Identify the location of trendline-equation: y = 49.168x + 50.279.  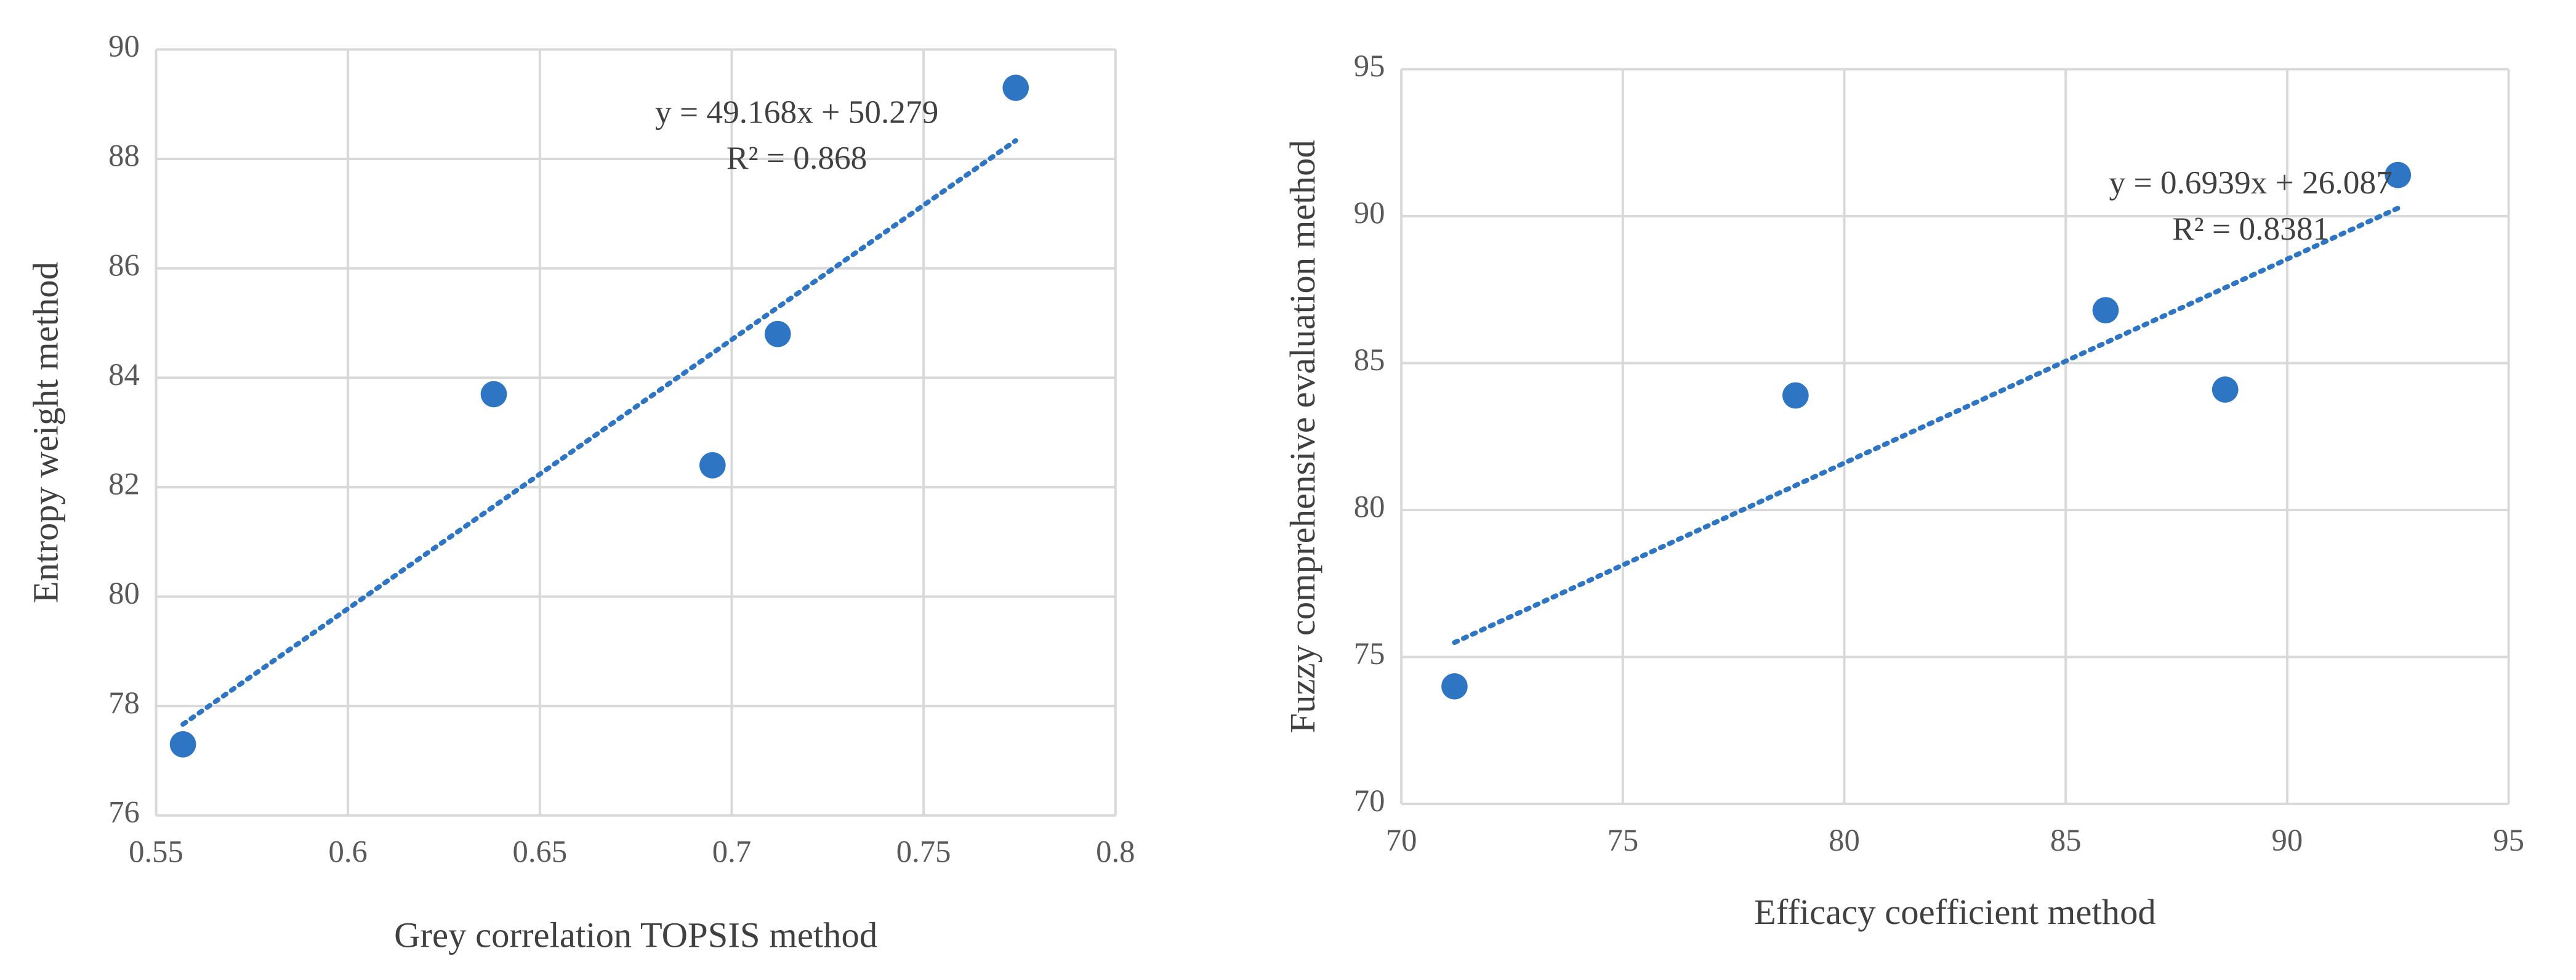
(796, 111).